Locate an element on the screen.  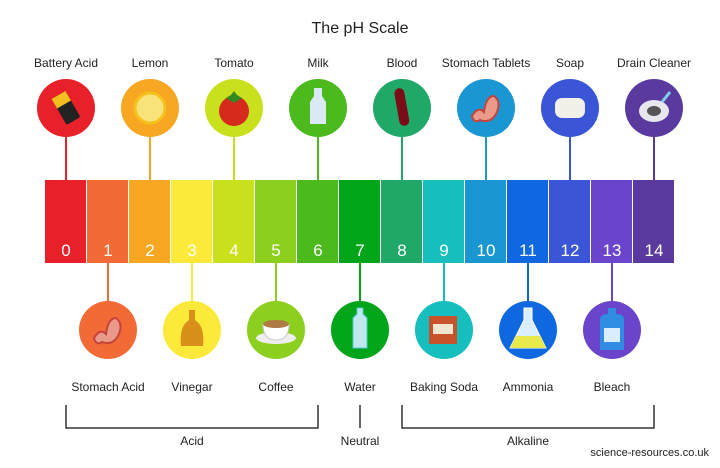
item-coffee: Coffee is located at coordinates (276, 328).